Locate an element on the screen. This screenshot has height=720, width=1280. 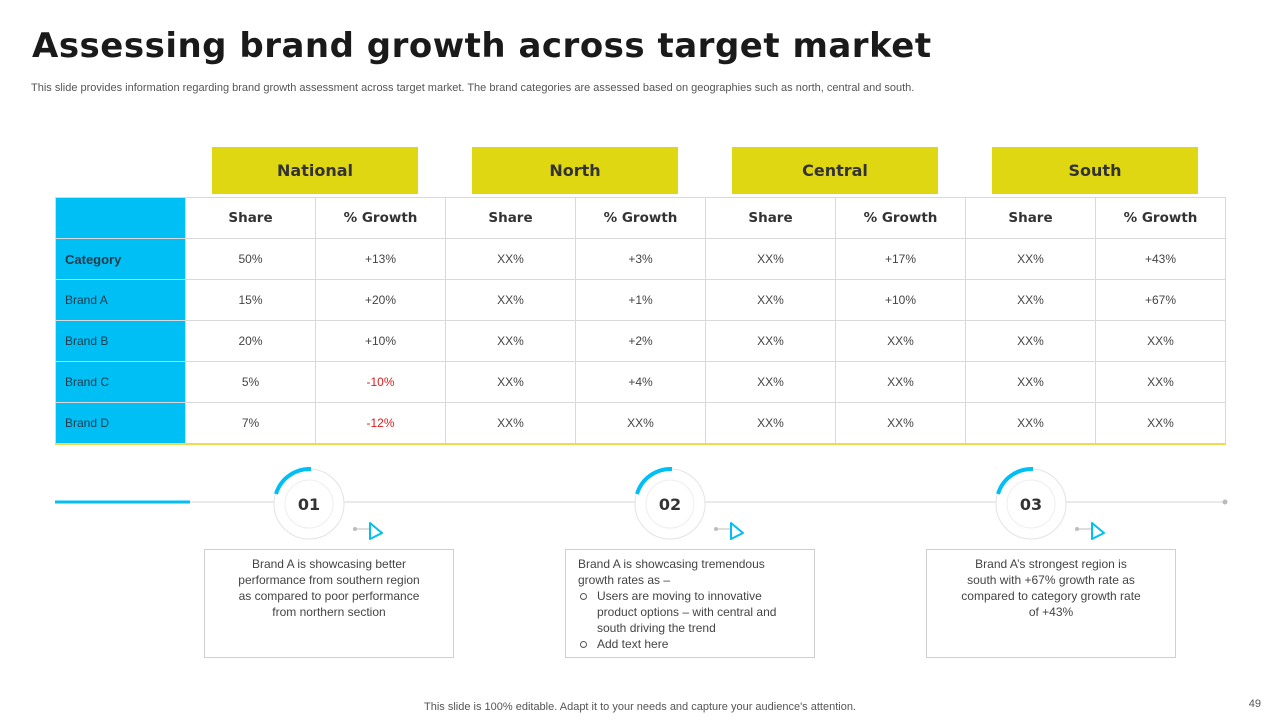
step-marker-3: 03 is located at coordinates (1050, 503).